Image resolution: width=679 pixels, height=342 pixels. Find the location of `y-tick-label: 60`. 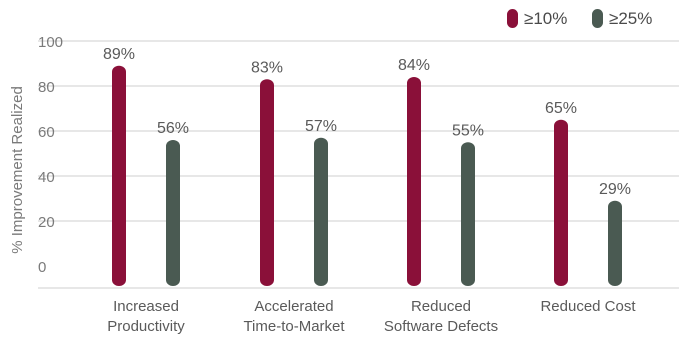

y-tick-label: 60 is located at coordinates (46, 132).